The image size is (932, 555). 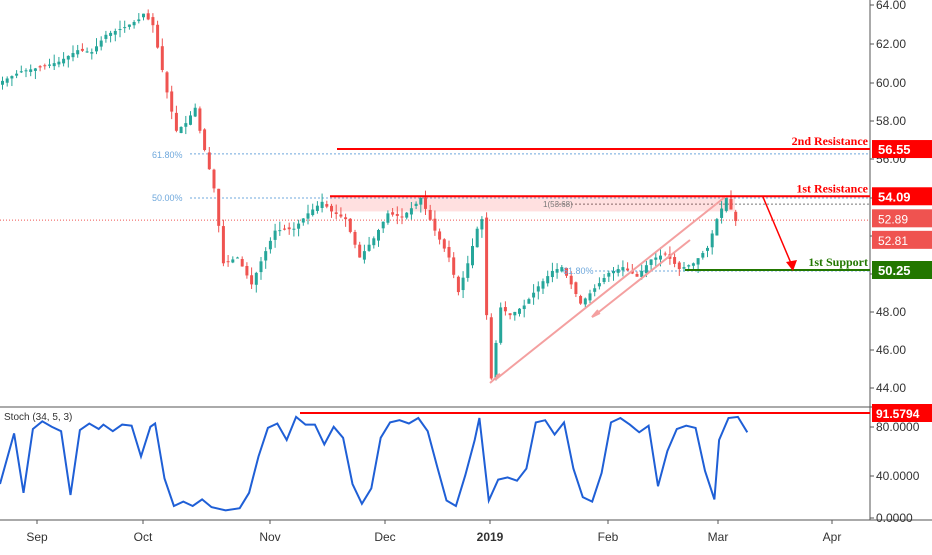 What do you see at coordinates (898, 414) in the screenshot?
I see `stoch-value: 91.5794` at bounding box center [898, 414].